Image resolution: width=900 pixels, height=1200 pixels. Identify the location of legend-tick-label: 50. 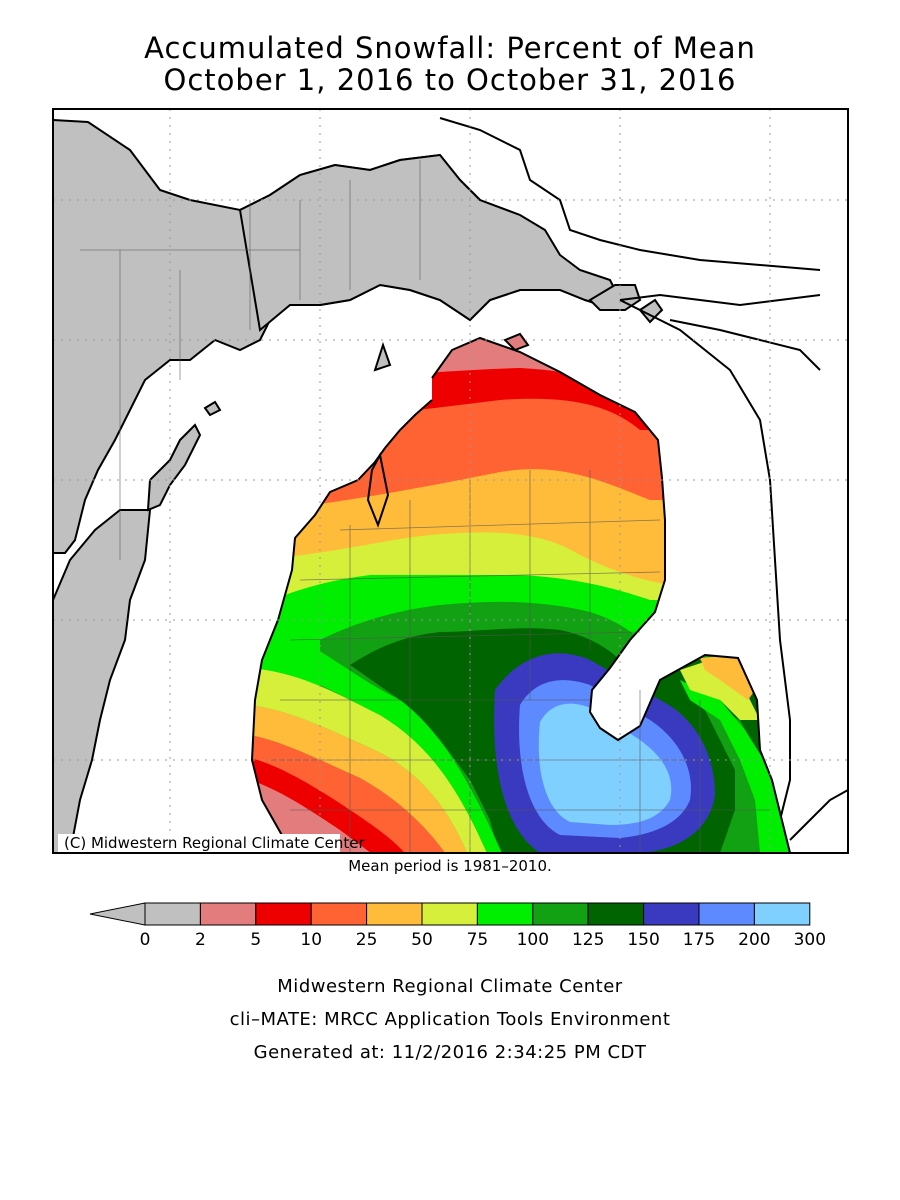
(422, 940).